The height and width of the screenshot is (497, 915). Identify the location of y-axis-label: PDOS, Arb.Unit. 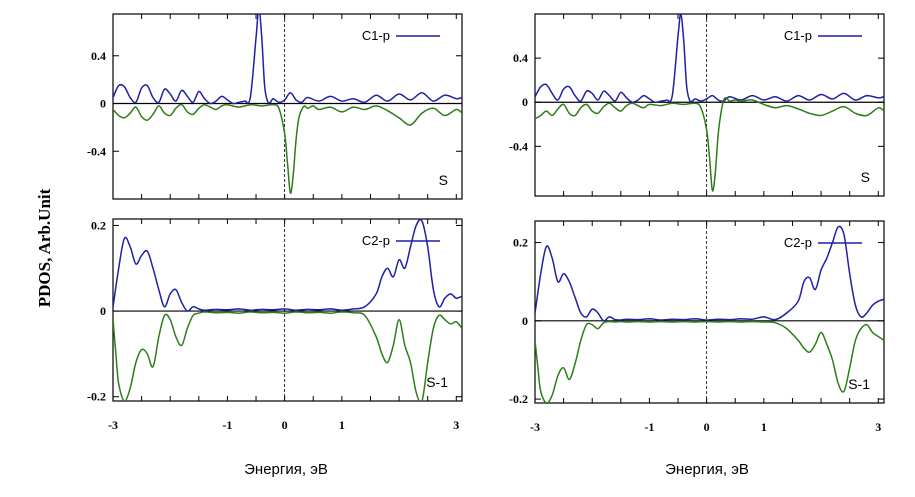
(44, 247).